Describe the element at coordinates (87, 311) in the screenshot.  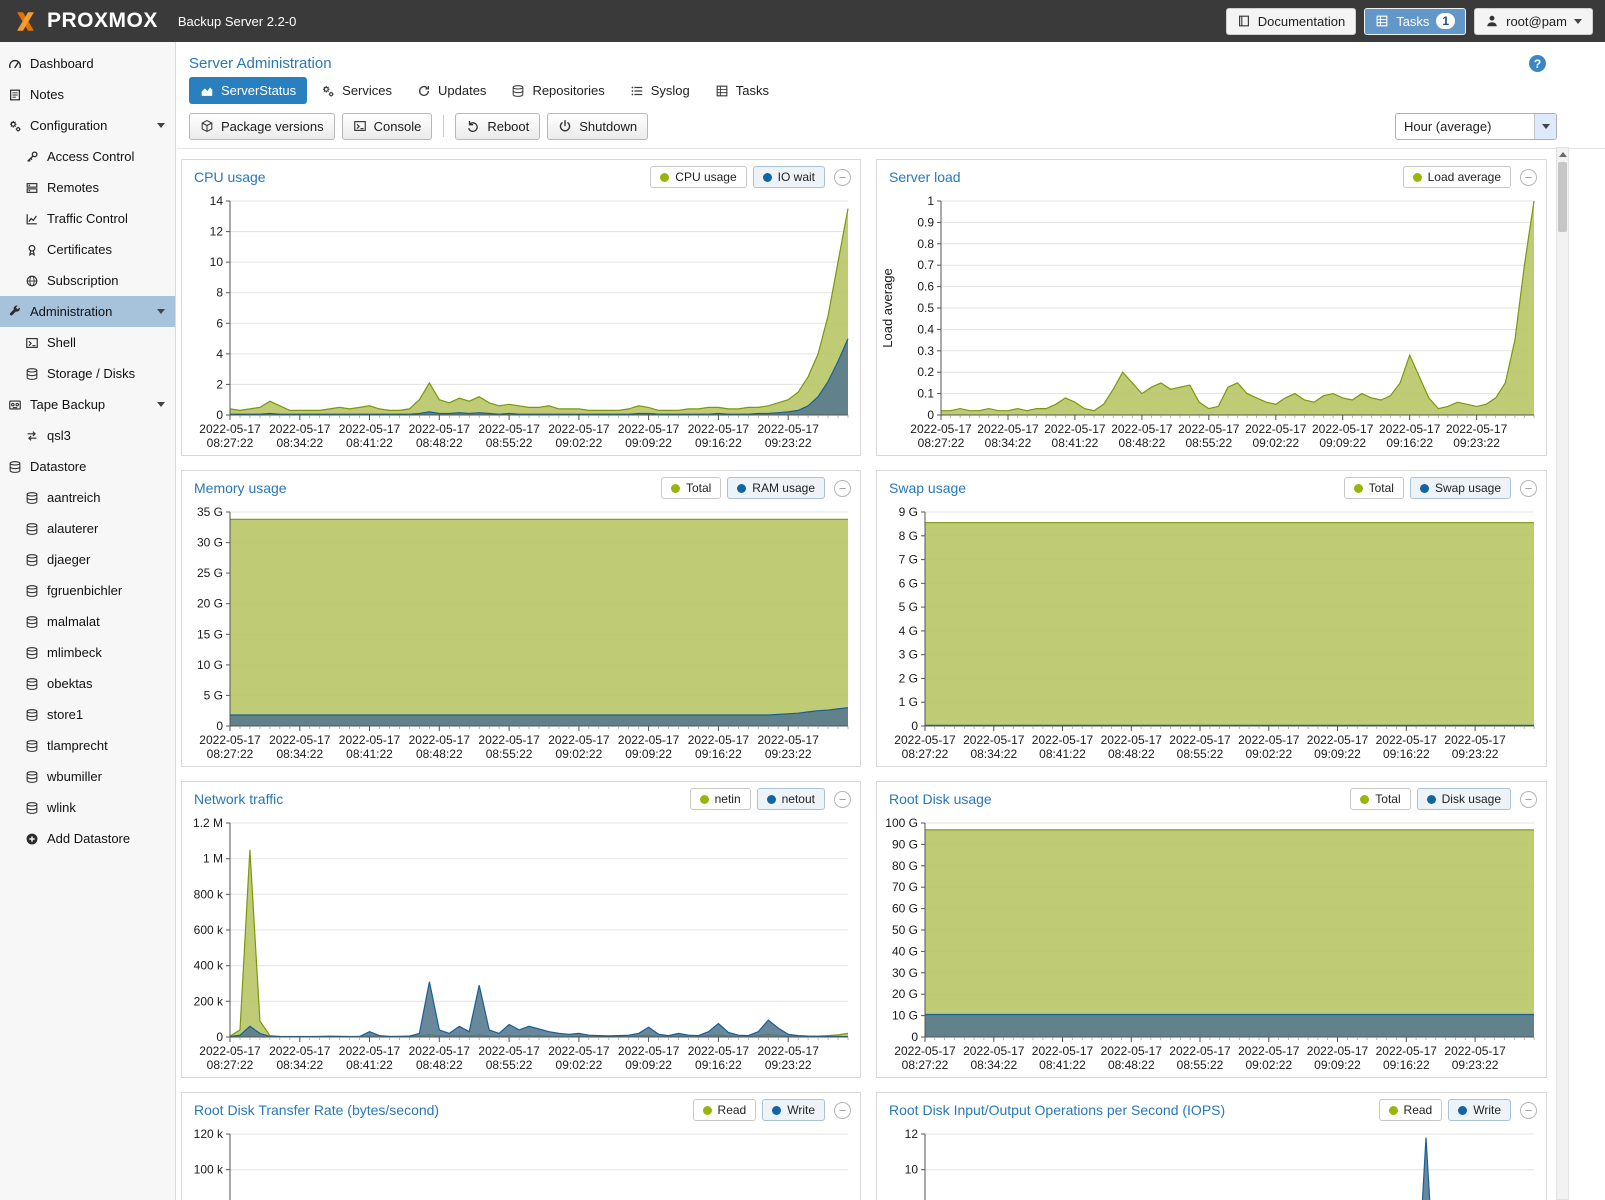
I see `sidebar-item-administration: Administration` at that location.